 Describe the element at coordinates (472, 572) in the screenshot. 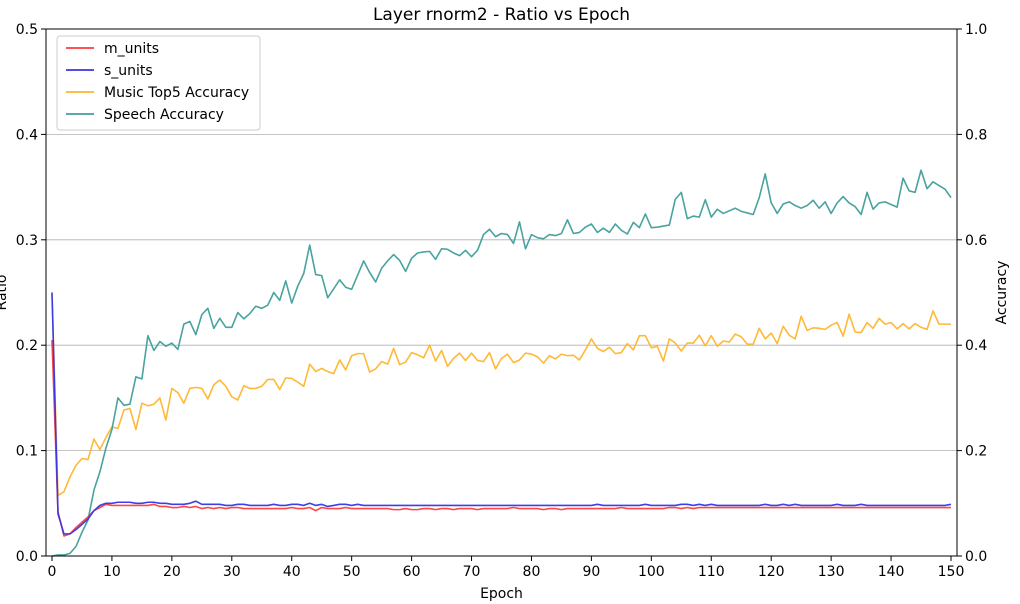

I see `x-tick-label: 70` at that location.